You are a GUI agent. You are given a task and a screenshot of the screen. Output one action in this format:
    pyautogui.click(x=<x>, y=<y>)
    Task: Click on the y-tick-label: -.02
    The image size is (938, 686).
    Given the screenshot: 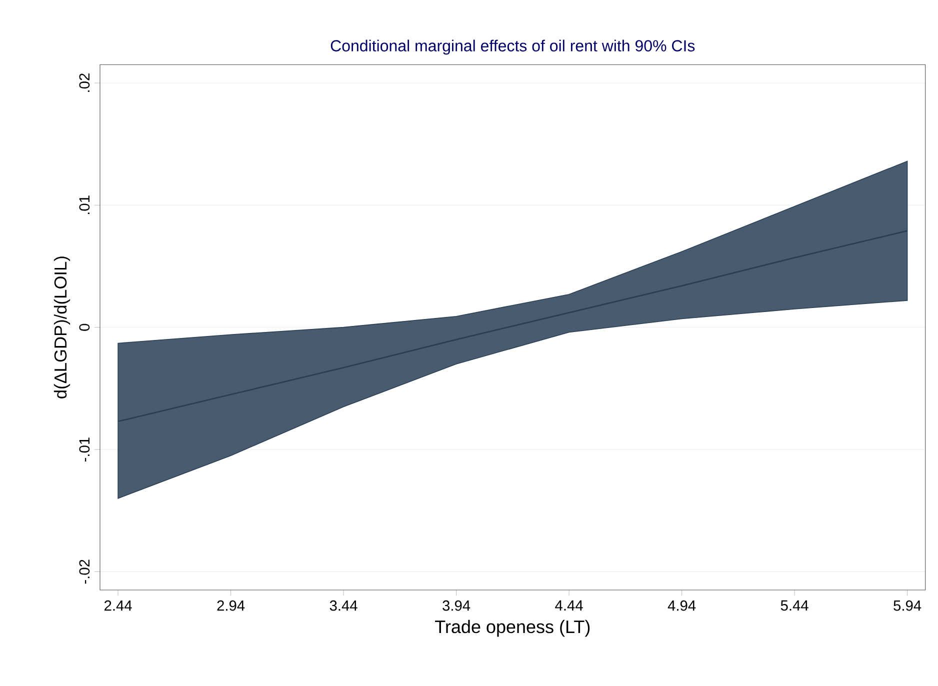 What is the action you would take?
    pyautogui.click(x=84, y=572)
    